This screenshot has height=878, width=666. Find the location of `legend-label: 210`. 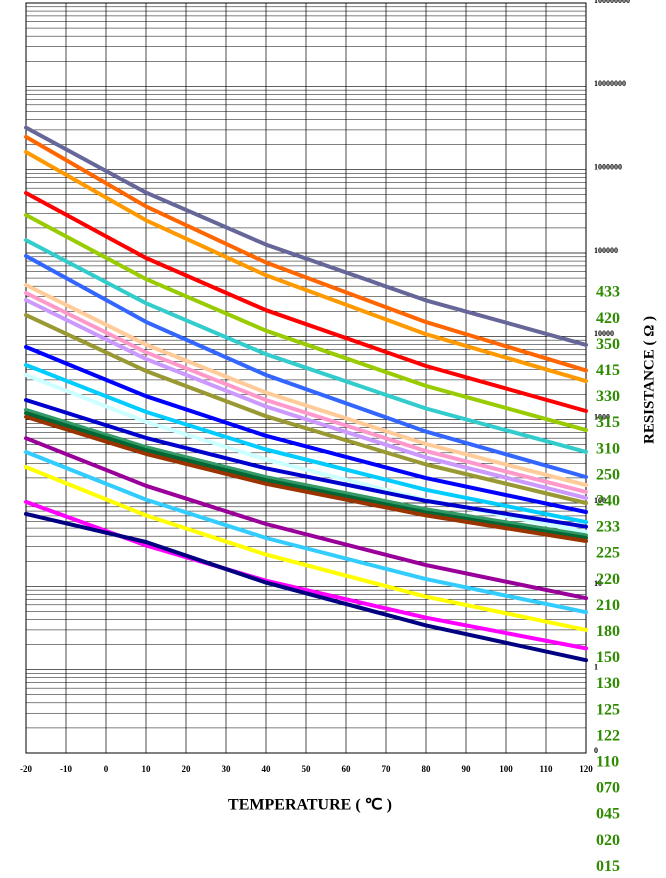

legend-label: 210 is located at coordinates (608, 605).